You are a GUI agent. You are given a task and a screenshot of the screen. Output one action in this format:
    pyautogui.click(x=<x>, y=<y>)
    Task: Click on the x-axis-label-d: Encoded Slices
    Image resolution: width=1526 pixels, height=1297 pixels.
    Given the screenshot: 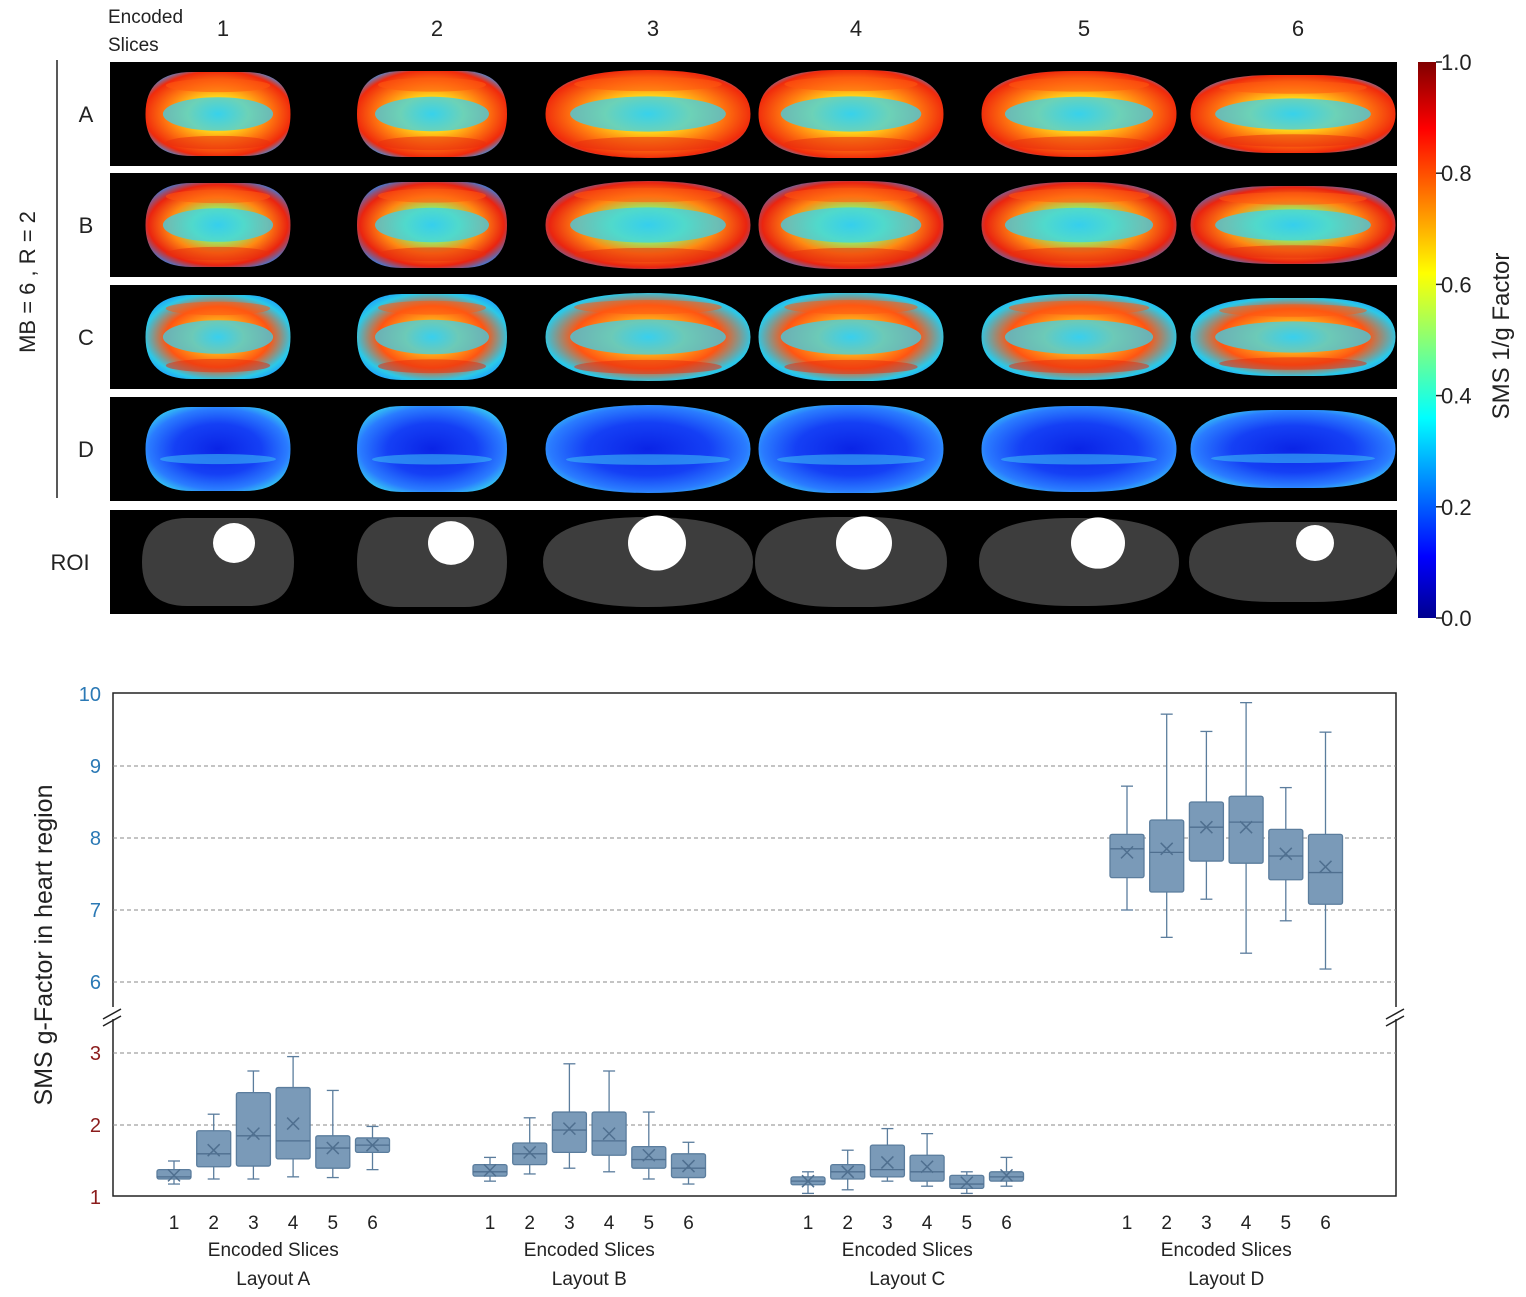 What is the action you would take?
    pyautogui.click(x=1226, y=1250)
    